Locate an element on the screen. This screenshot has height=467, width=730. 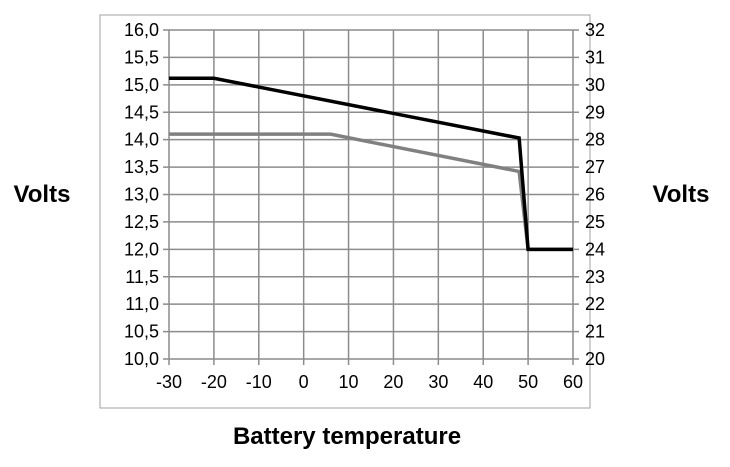
x-tick-label: -10 is located at coordinates (259, 382).